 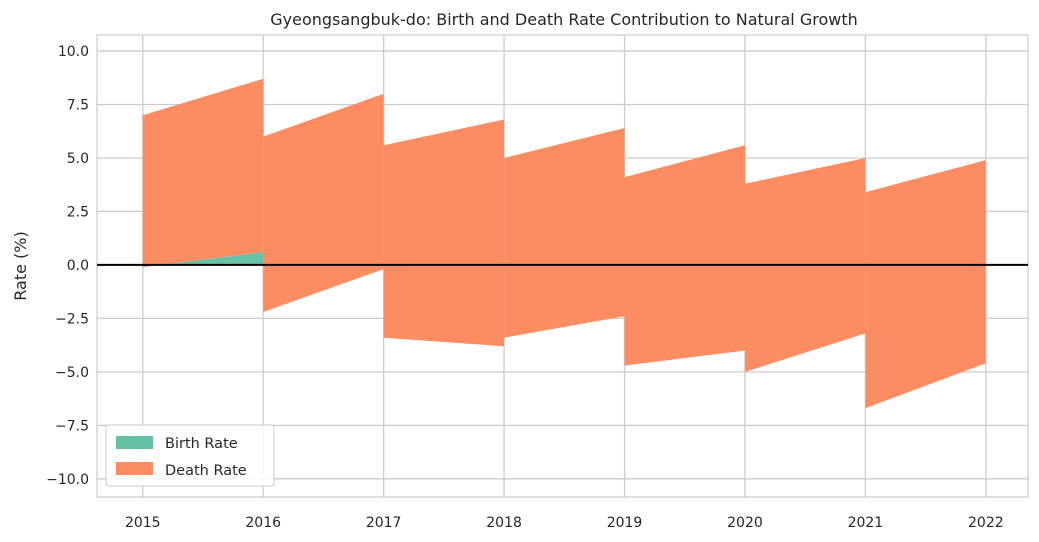 What do you see at coordinates (564, 233) in the screenshot?
I see `death-rate-area-2018` at bounding box center [564, 233].